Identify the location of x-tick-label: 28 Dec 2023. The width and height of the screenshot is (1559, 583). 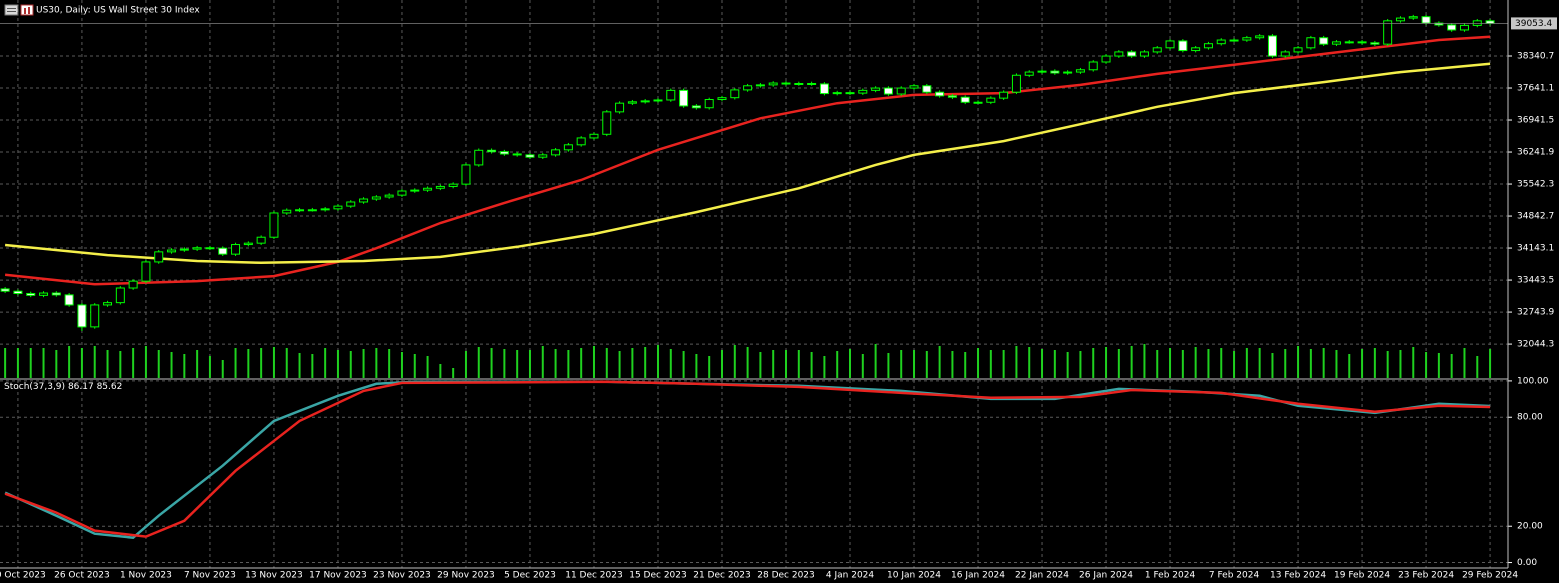
(786, 576).